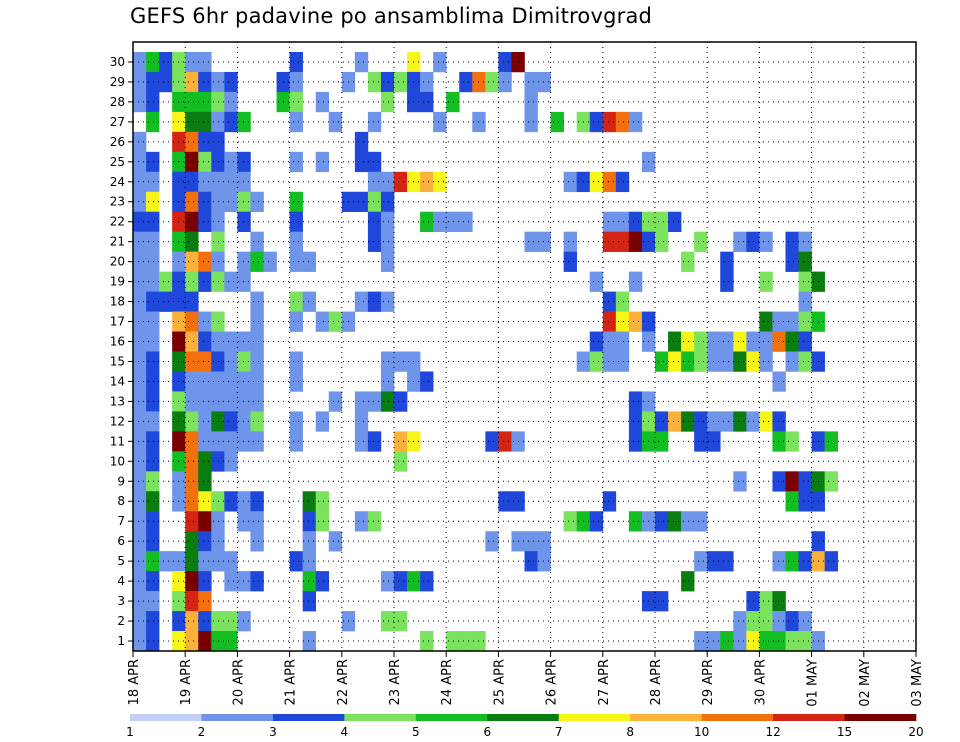 Image resolution: width=960 pixels, height=742 pixels. I want to click on y-tick-label: 11, so click(117, 441).